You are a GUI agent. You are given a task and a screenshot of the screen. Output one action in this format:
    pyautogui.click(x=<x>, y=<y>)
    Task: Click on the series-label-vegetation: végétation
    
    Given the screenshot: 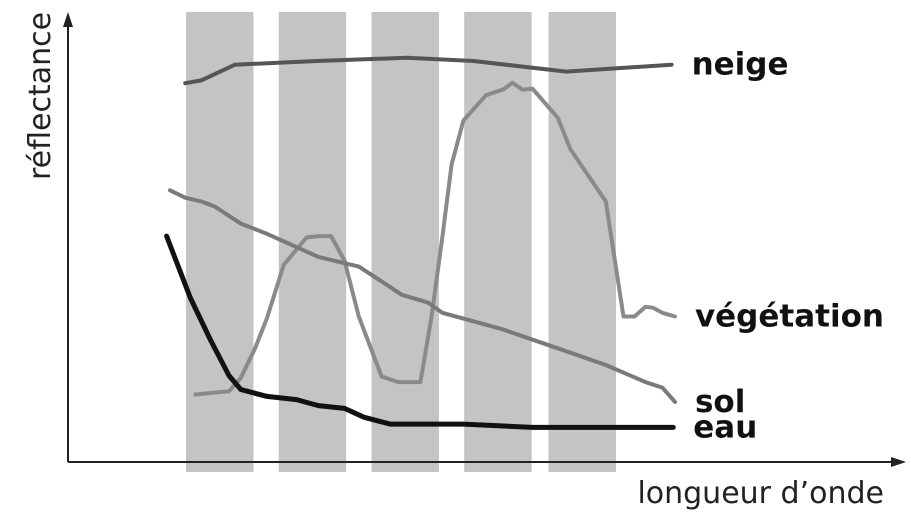 What is the action you would take?
    pyautogui.click(x=789, y=316)
    